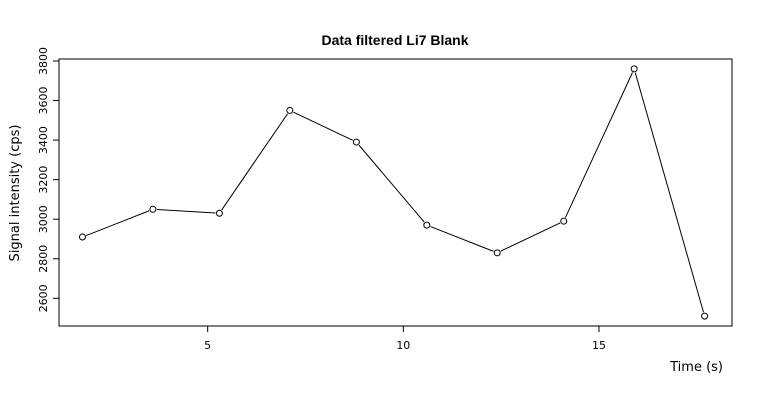  I want to click on y-tick-label: 3400, so click(43, 140).